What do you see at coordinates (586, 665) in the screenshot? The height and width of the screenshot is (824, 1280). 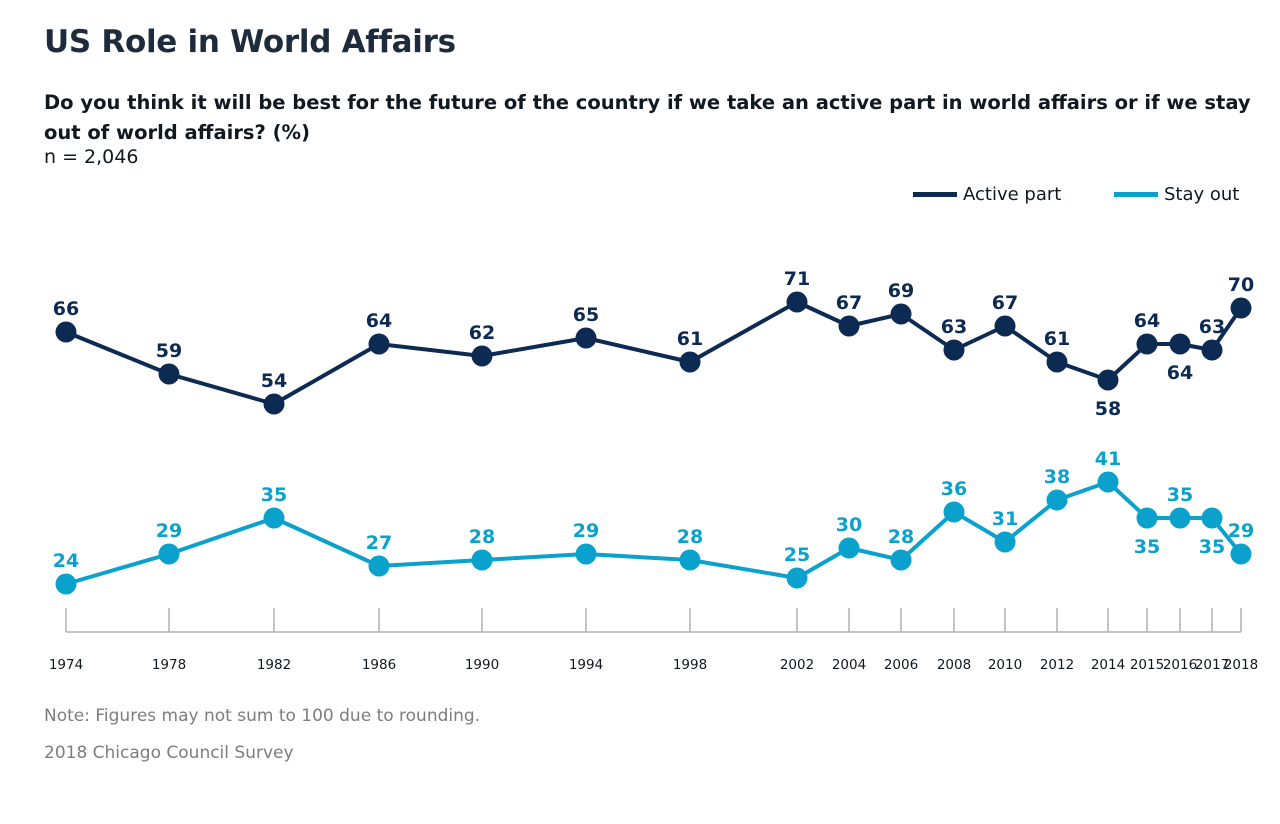 I see `x-tick-label-1994: 1994` at bounding box center [586, 665].